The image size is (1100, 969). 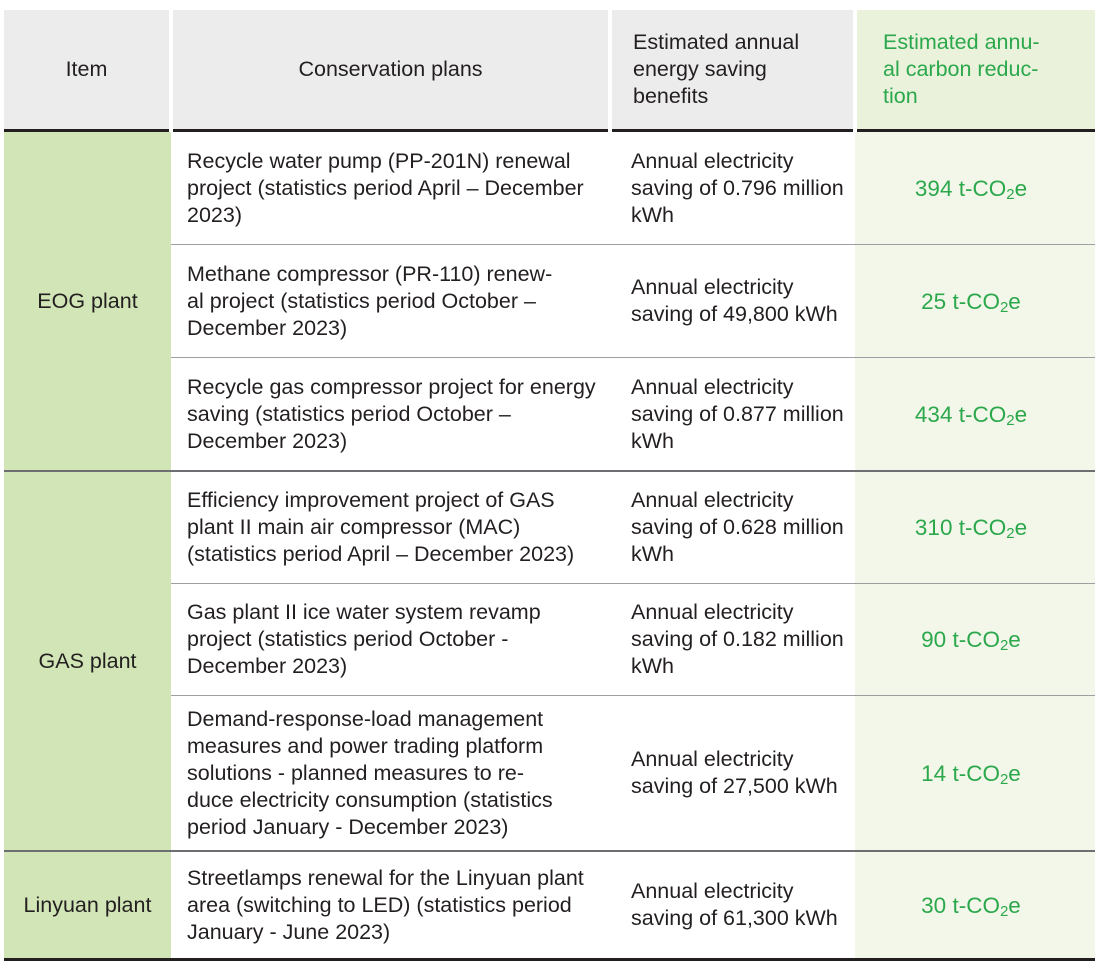 I want to click on carbon-value-main: 30 t-CO, so click(x=960, y=905).